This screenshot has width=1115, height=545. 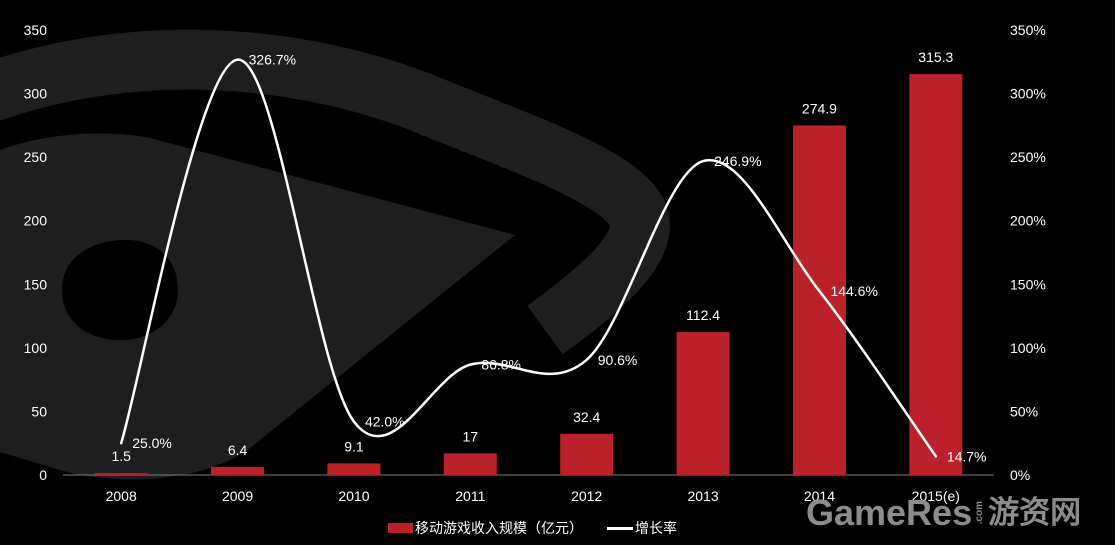 What do you see at coordinates (36, 348) in the screenshot?
I see `left-axis-tick-label: 100` at bounding box center [36, 348].